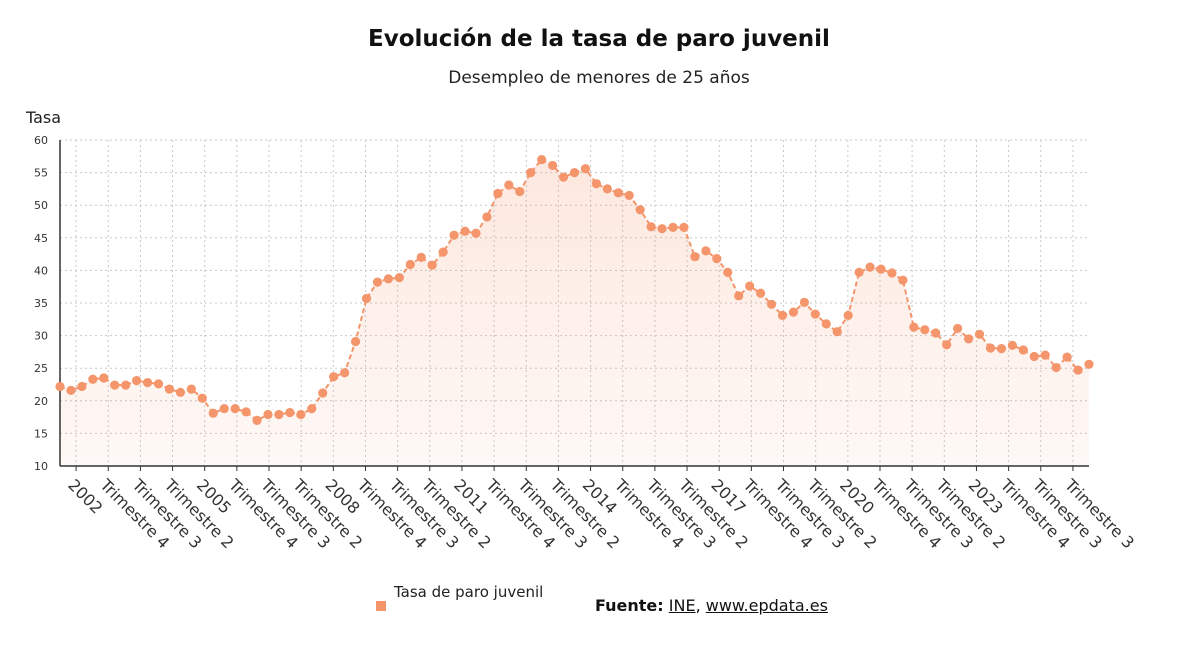 Image resolution: width=1198 pixels, height=650 pixels. What do you see at coordinates (682, 605) in the screenshot?
I see `source-ine-link: INE` at bounding box center [682, 605].